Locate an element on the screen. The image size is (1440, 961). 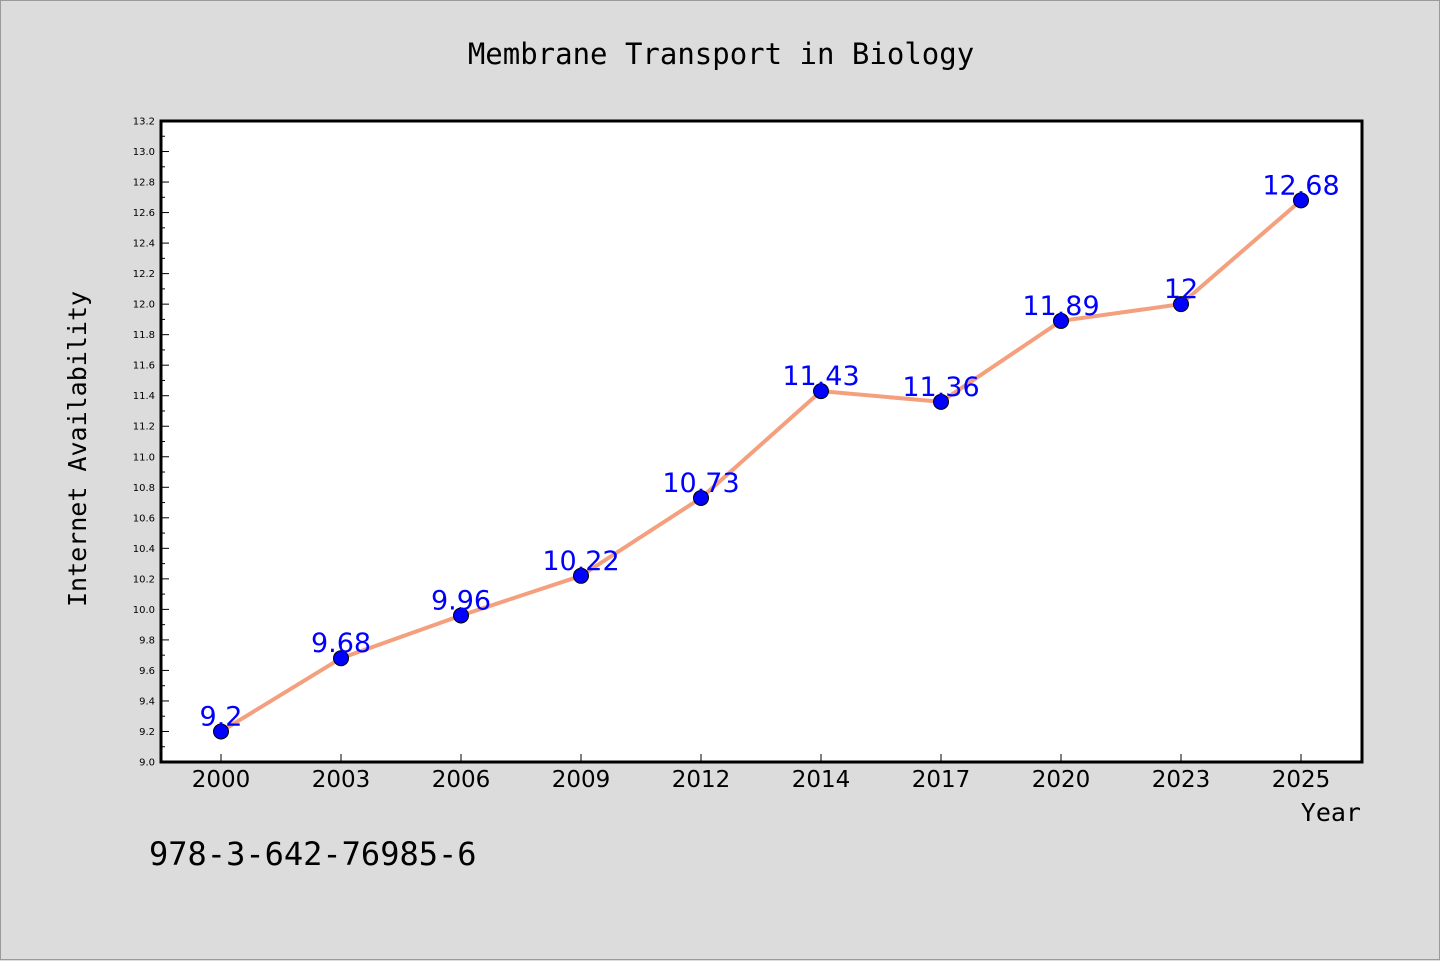
y-axis-label: Internet Availability is located at coordinates (77, 449).